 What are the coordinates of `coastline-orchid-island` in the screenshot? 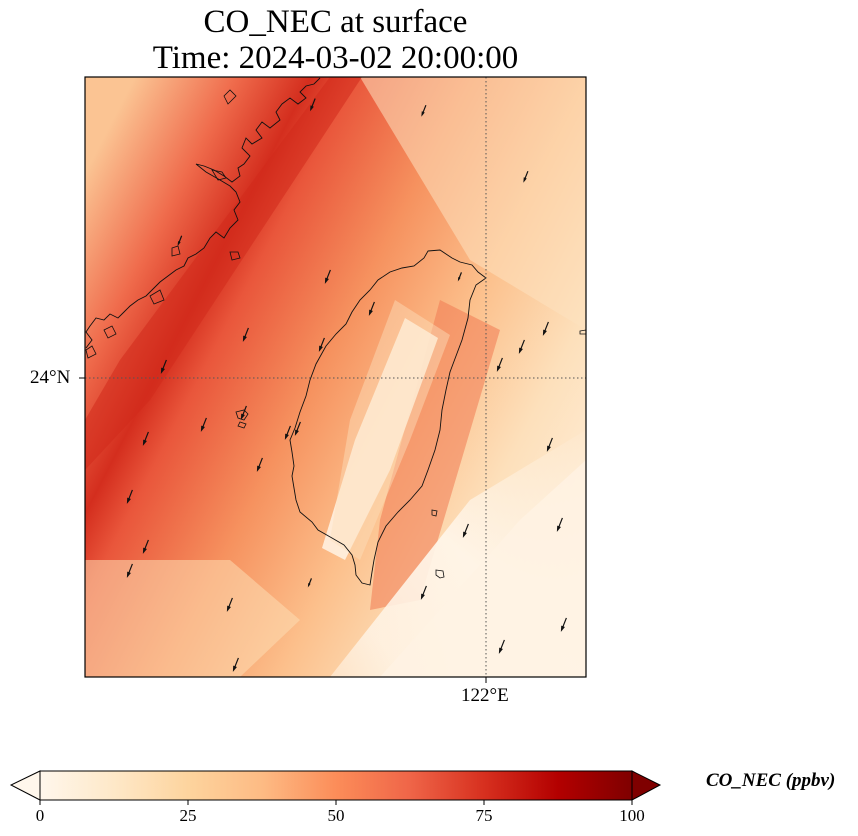 It's located at (440, 574).